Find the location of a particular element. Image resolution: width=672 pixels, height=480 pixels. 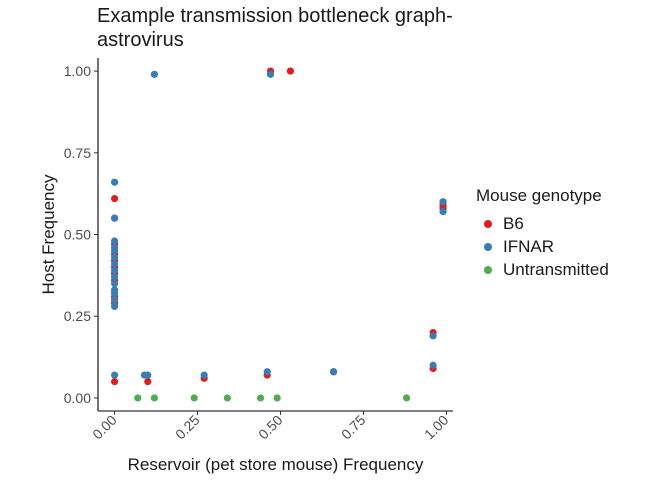

x-axis-label: Reservoir (pet store mouse) Frequency is located at coordinates (276, 464).